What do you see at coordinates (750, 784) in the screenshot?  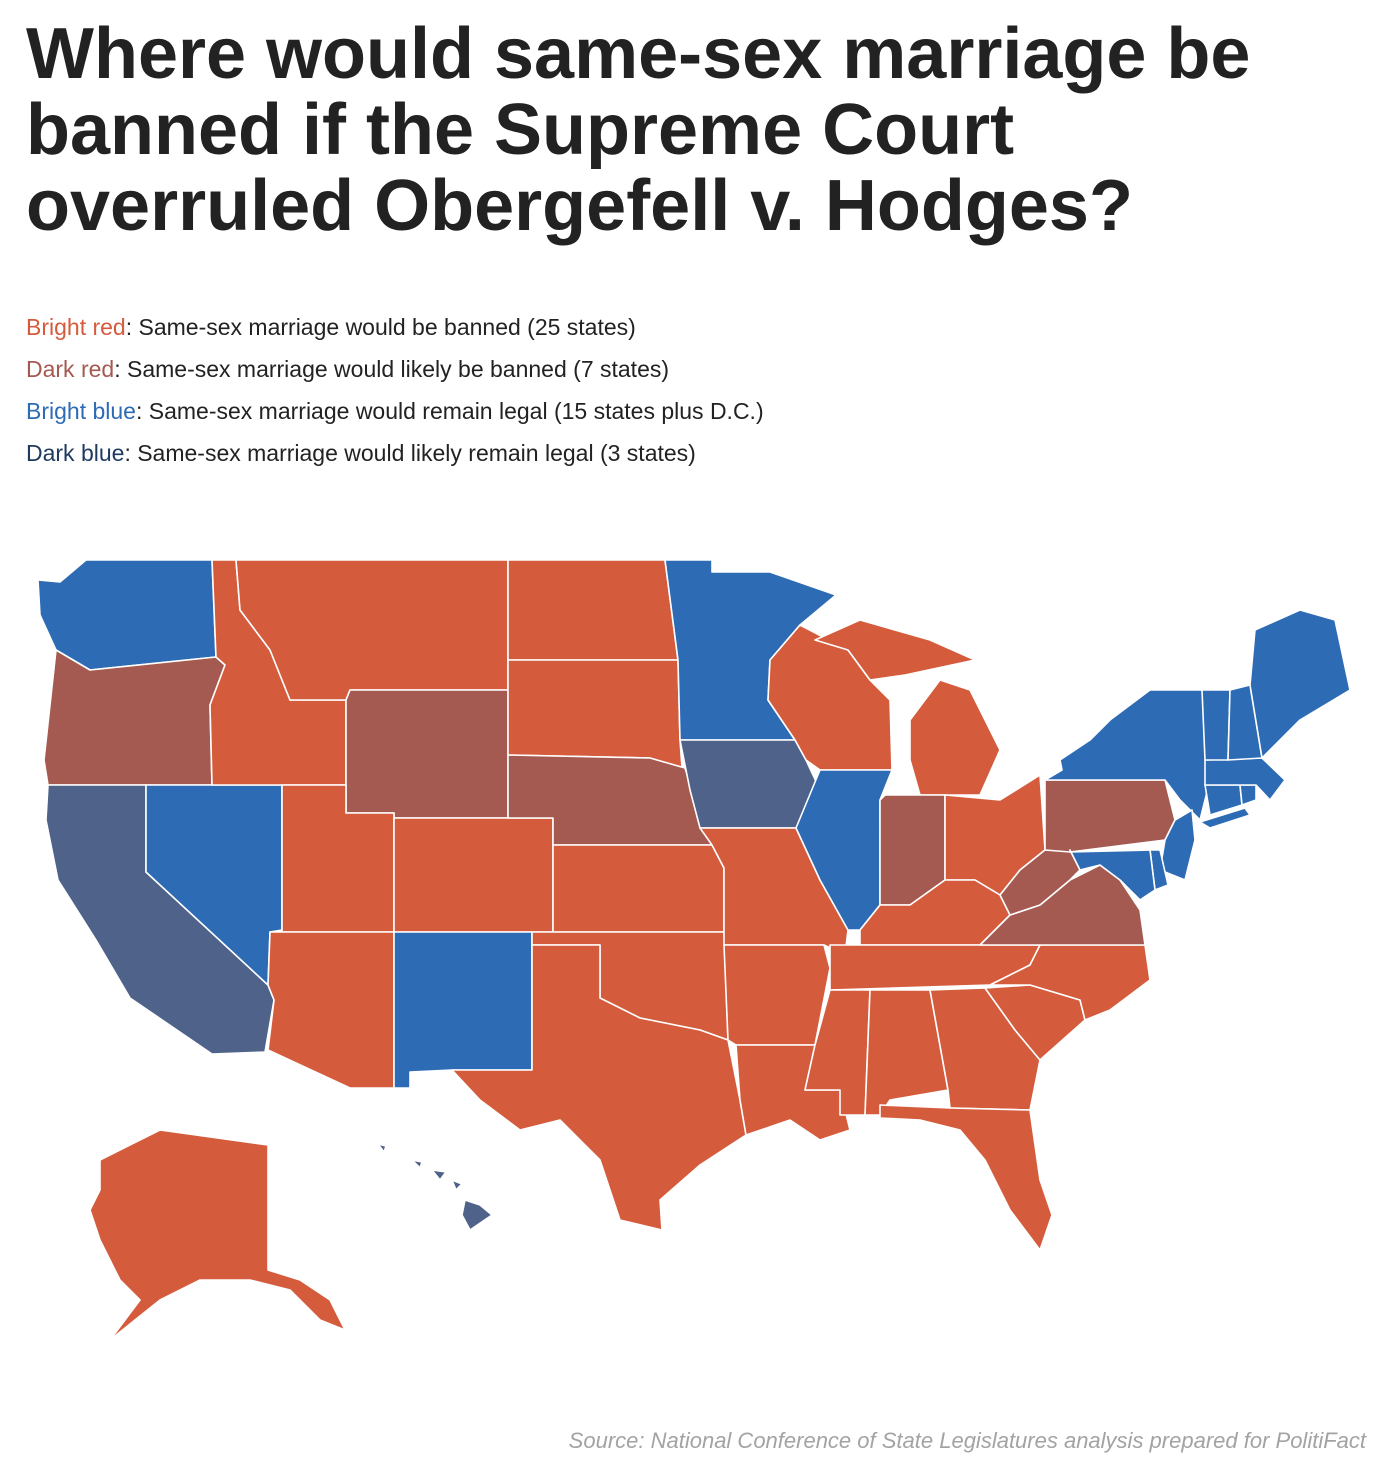 I see `state-ia` at bounding box center [750, 784].